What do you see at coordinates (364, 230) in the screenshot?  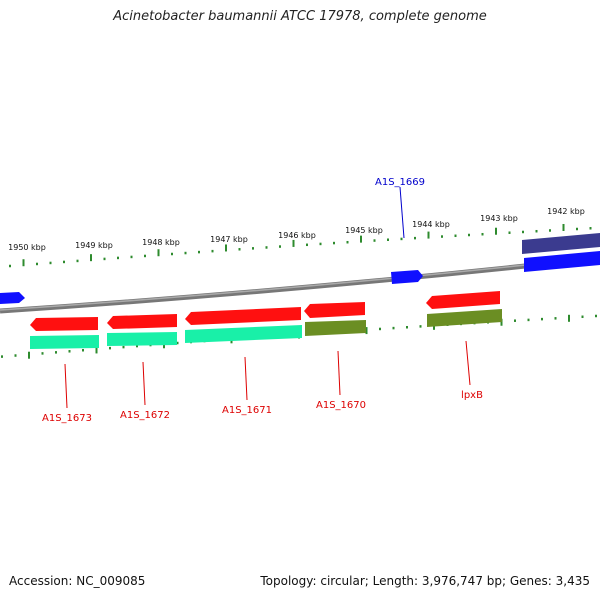 I see `kbp-label: 1945 kbp` at bounding box center [364, 230].